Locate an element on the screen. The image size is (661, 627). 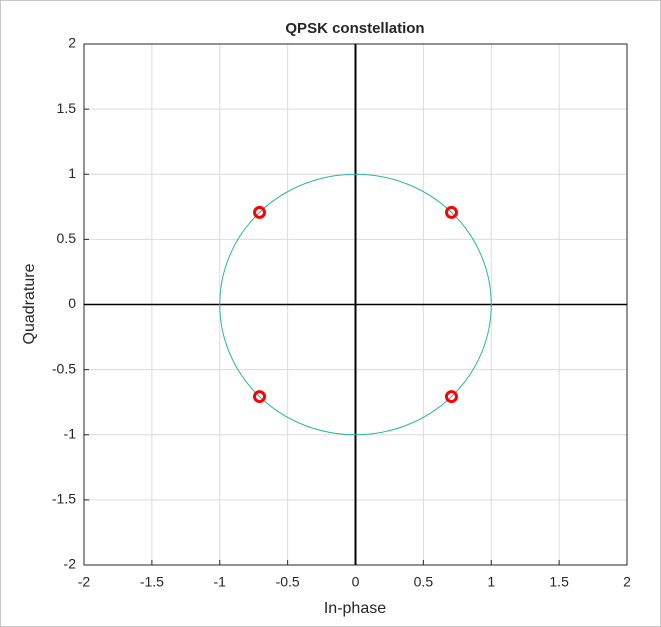
y-tick-label: 0 is located at coordinates (72, 303).